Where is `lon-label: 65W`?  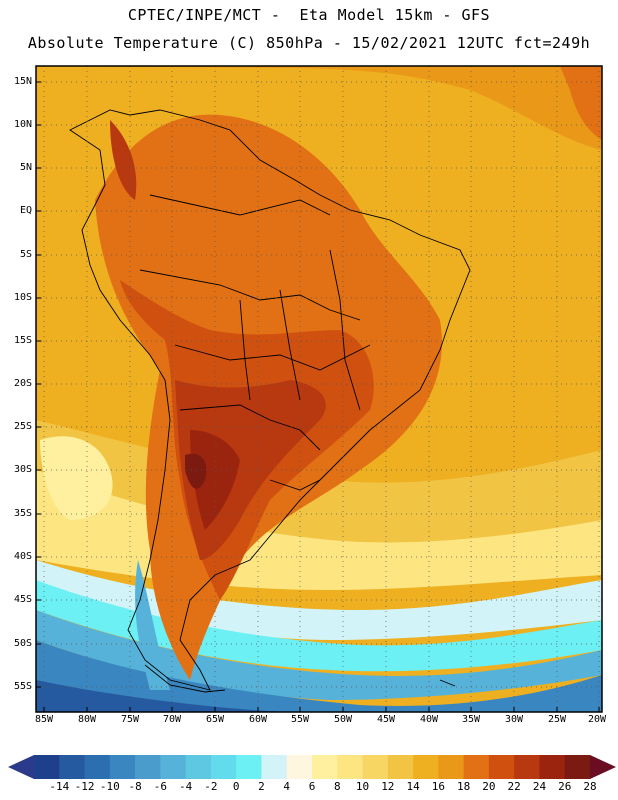 lon-label: 65W is located at coordinates (215, 719).